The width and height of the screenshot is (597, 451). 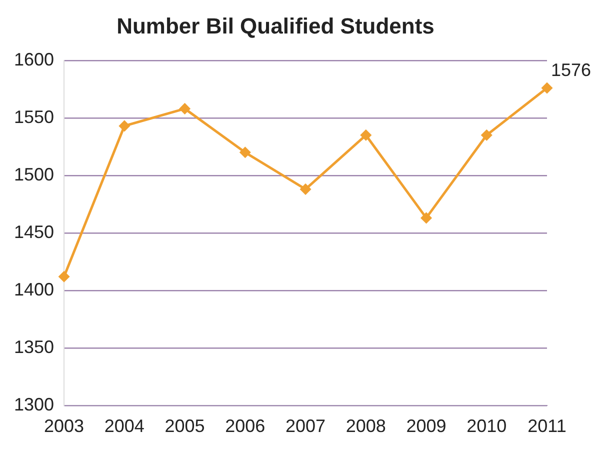 I want to click on y-tick-label: 1400, so click(x=34, y=289).